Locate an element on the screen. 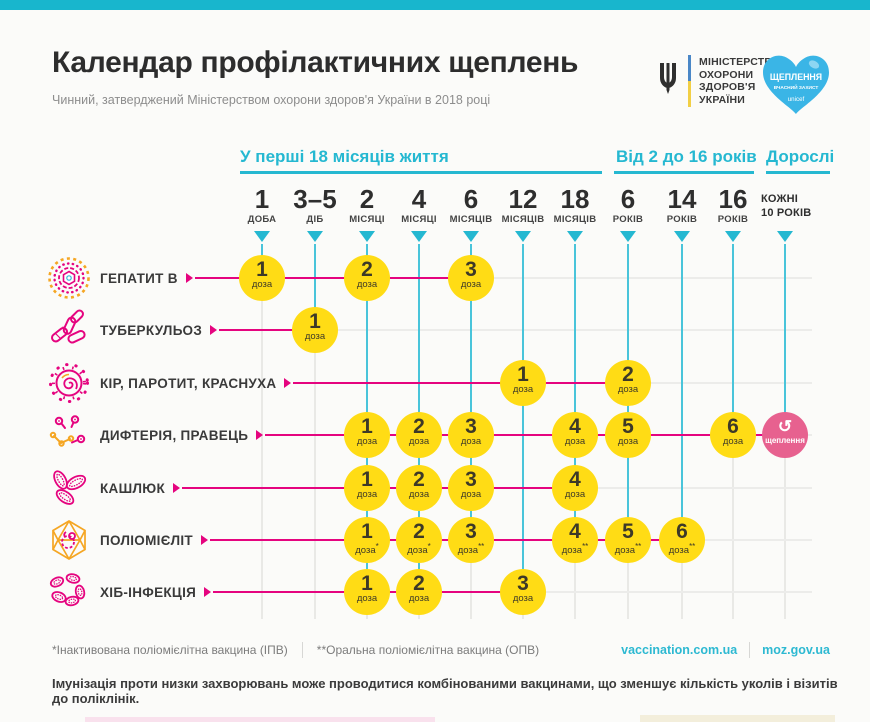 Image resolution: width=870 pixels, height=722 pixels. vaccine-row-label: ДИФТЕРІЯ, ПРАВЕЦЬ is located at coordinates (182, 435).